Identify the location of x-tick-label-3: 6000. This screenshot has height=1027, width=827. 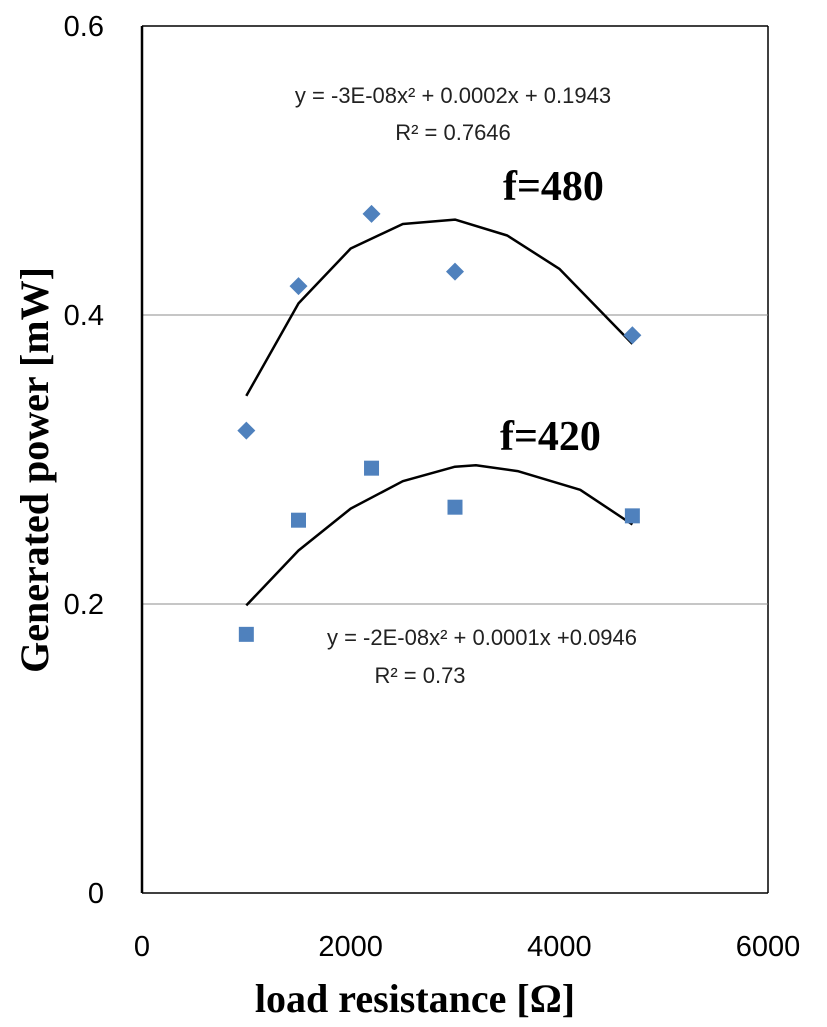
(768, 947).